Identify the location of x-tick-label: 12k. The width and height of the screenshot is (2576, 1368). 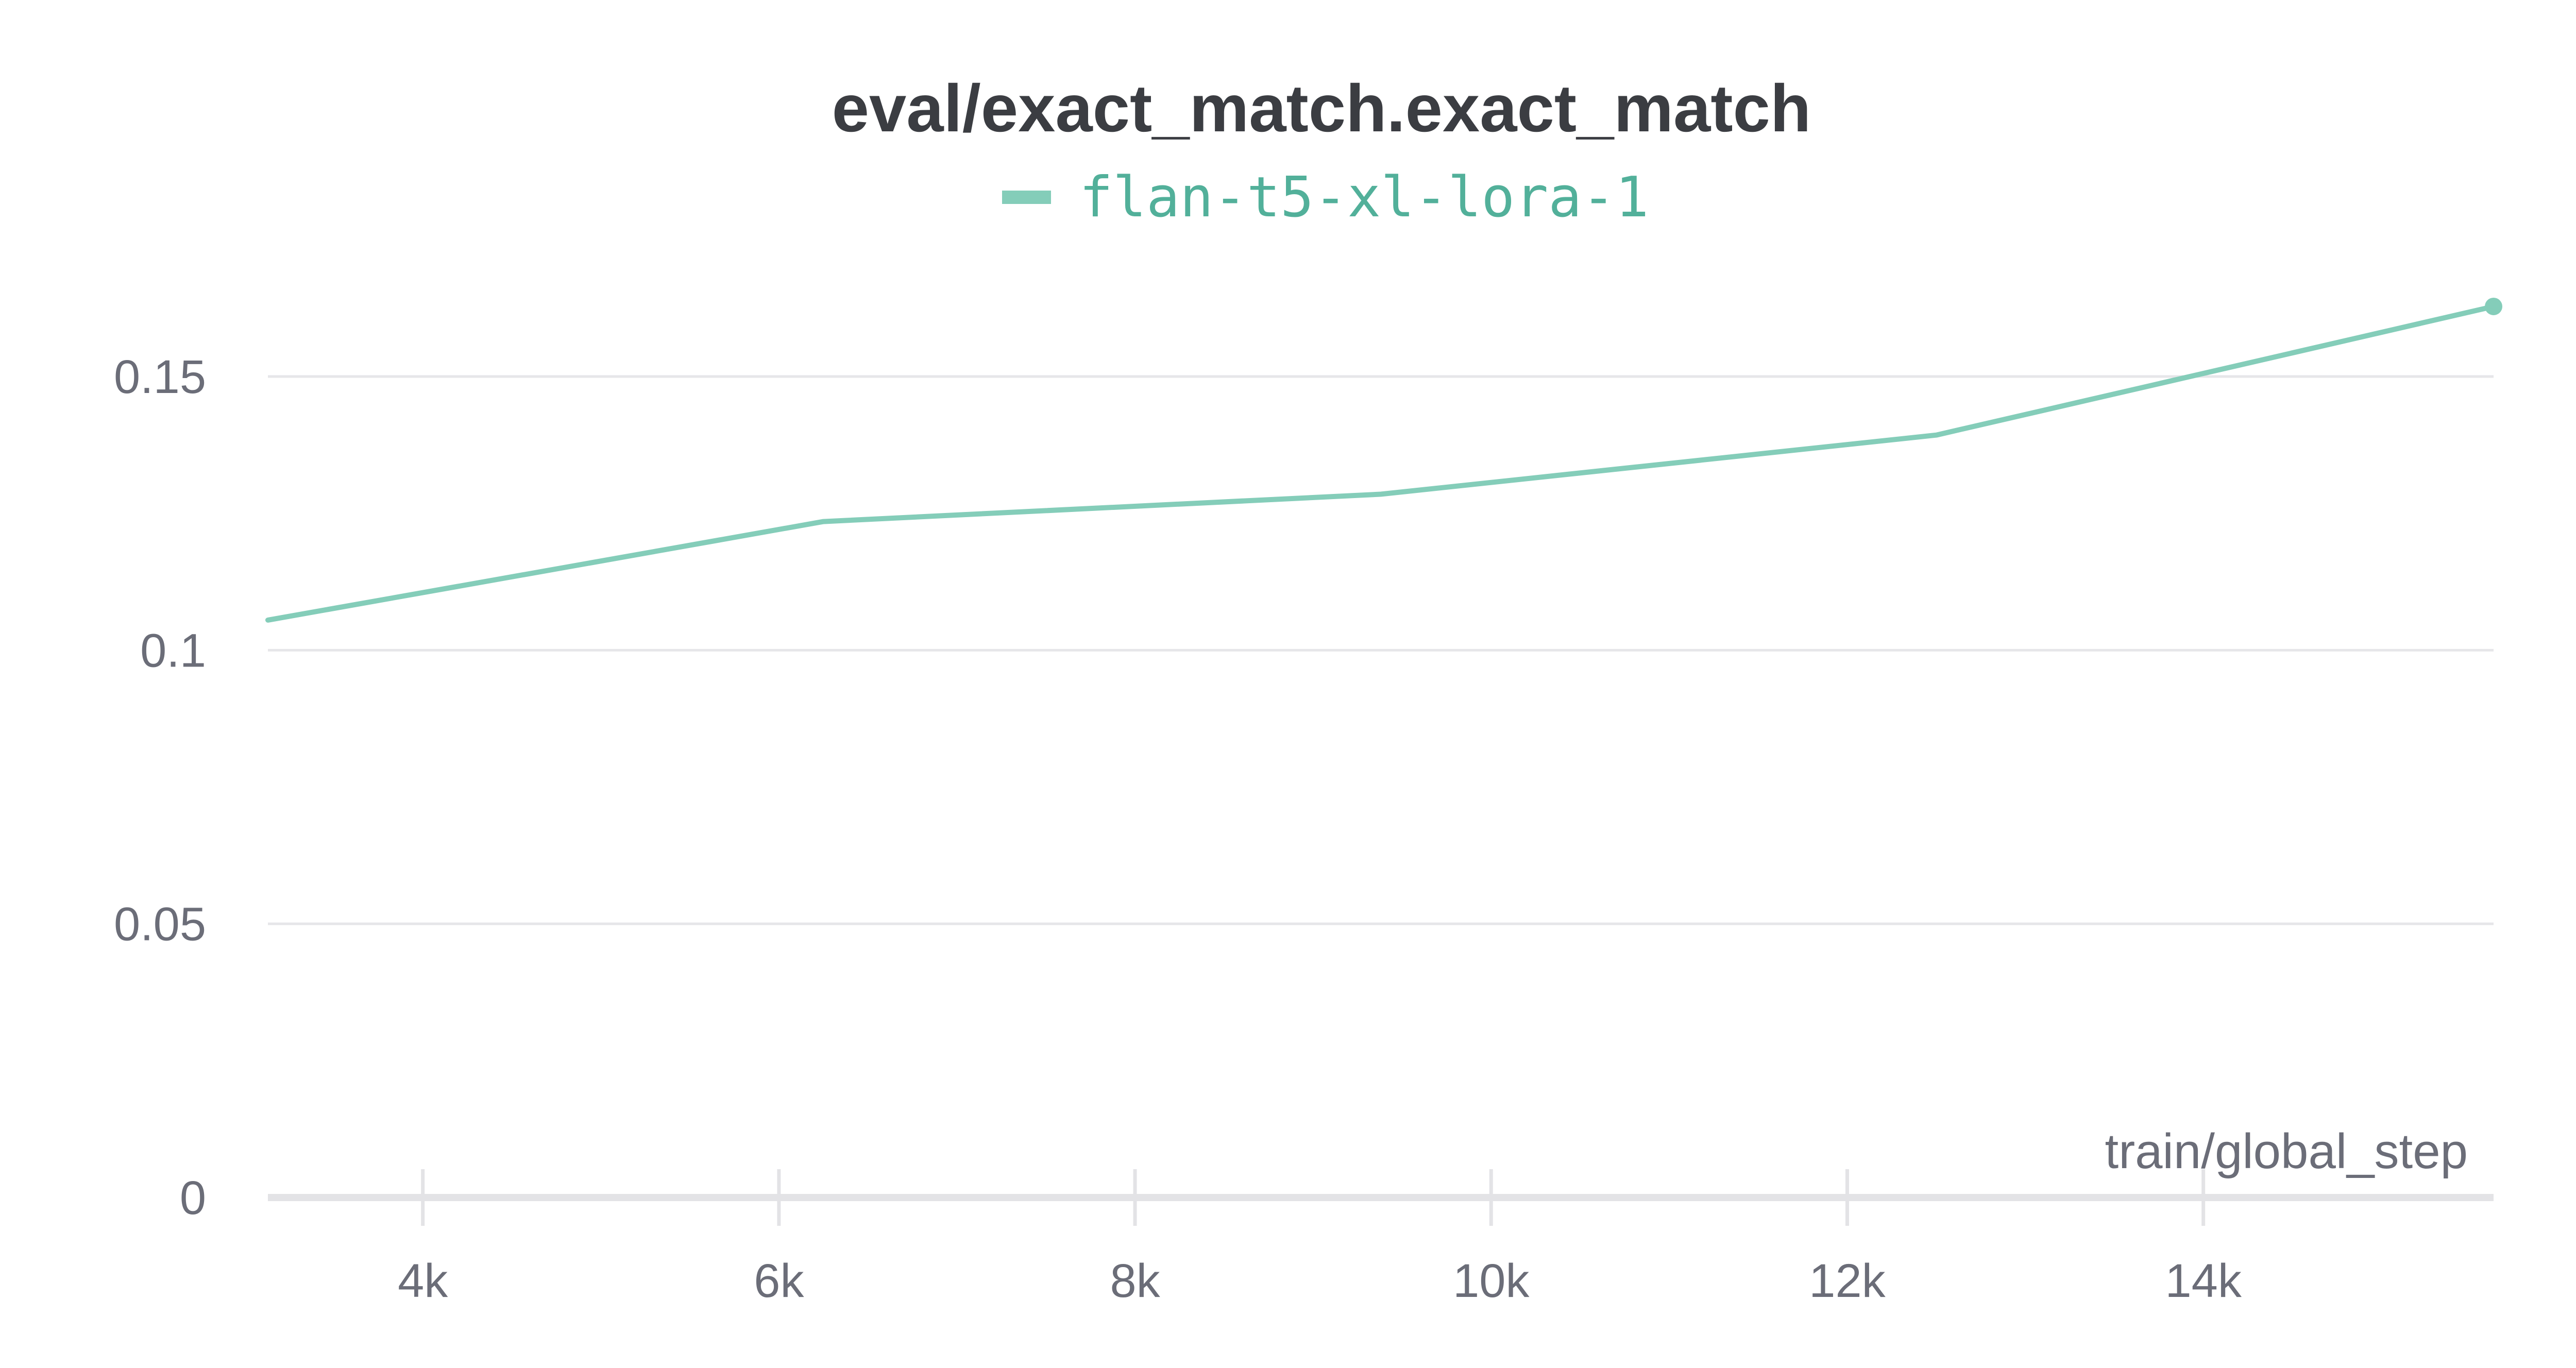
(1847, 1281).